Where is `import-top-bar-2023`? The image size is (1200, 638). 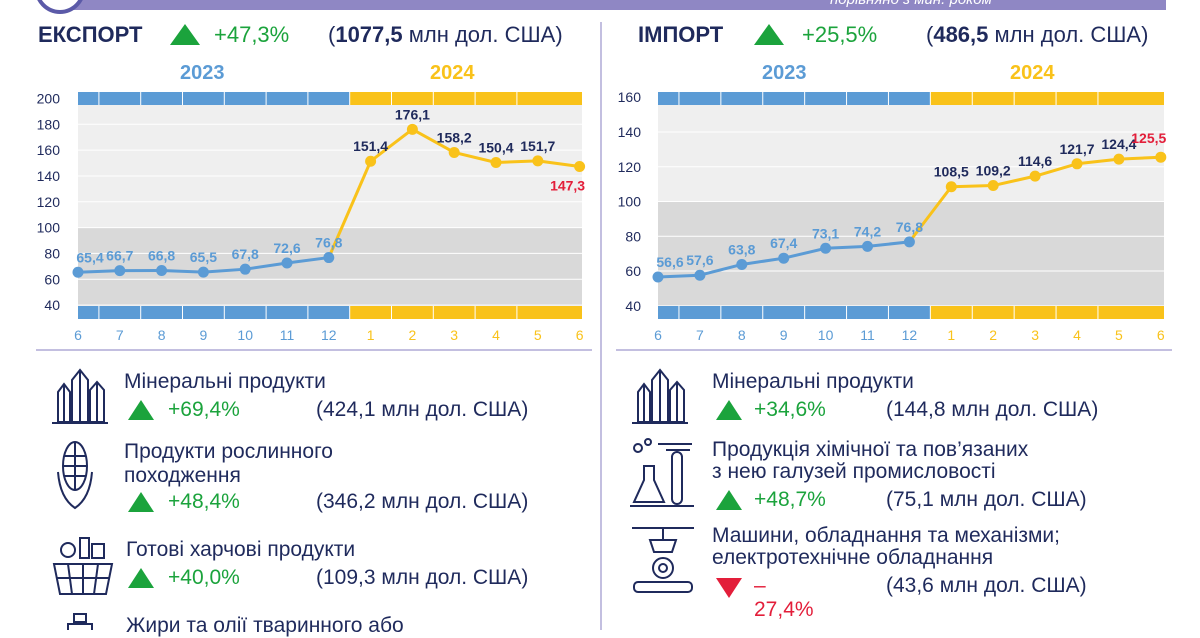
import-top-bar-2023 is located at coordinates (794, 98).